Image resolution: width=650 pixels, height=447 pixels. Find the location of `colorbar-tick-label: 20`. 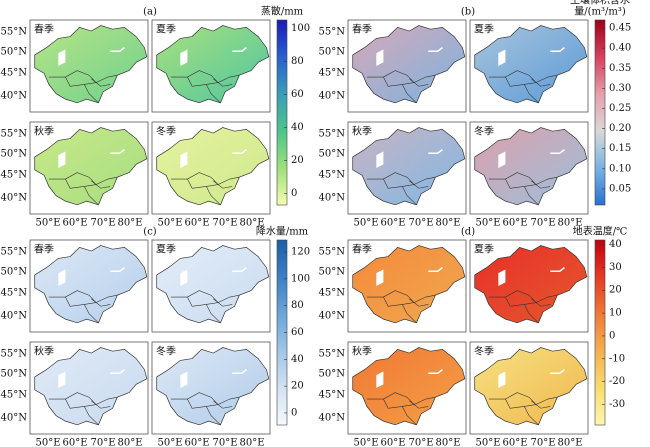

colorbar-tick-label: 20 is located at coordinates (615, 290).